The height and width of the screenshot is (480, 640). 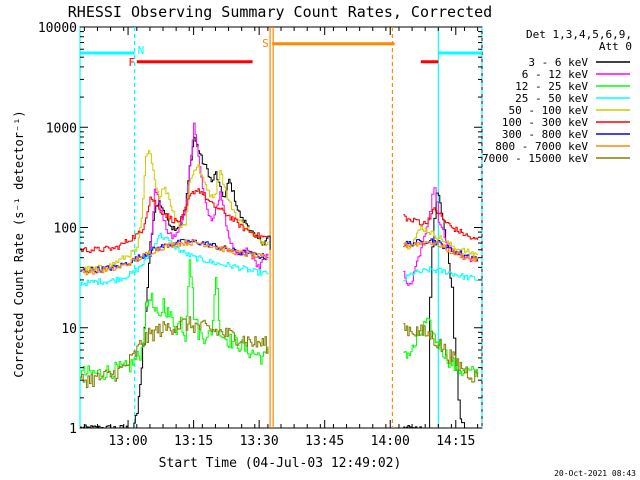 What do you see at coordinates (61, 128) in the screenshot?
I see `y-tick-label-4: 1000` at bounding box center [61, 128].